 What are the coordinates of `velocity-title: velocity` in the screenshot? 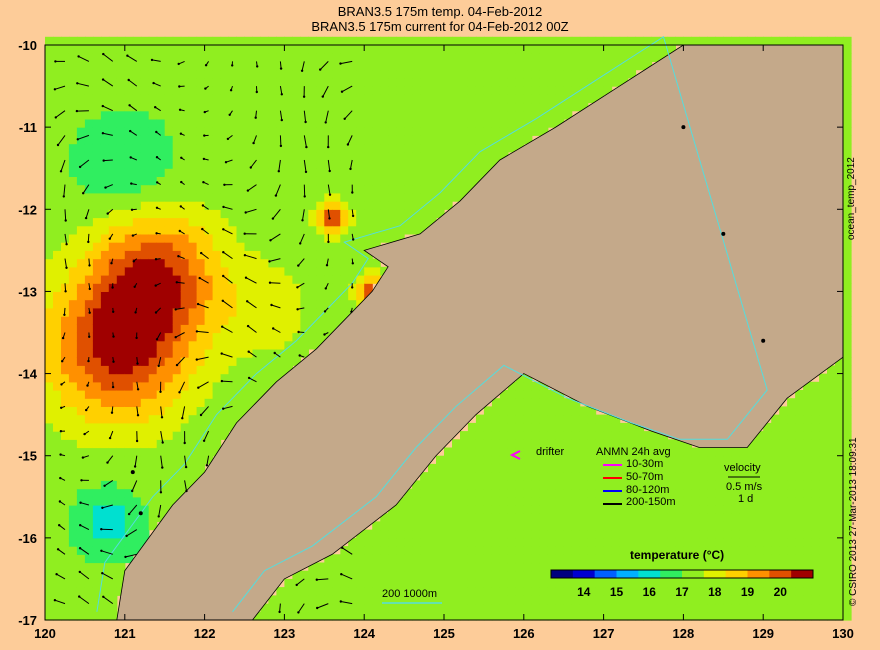 It's located at (742, 468).